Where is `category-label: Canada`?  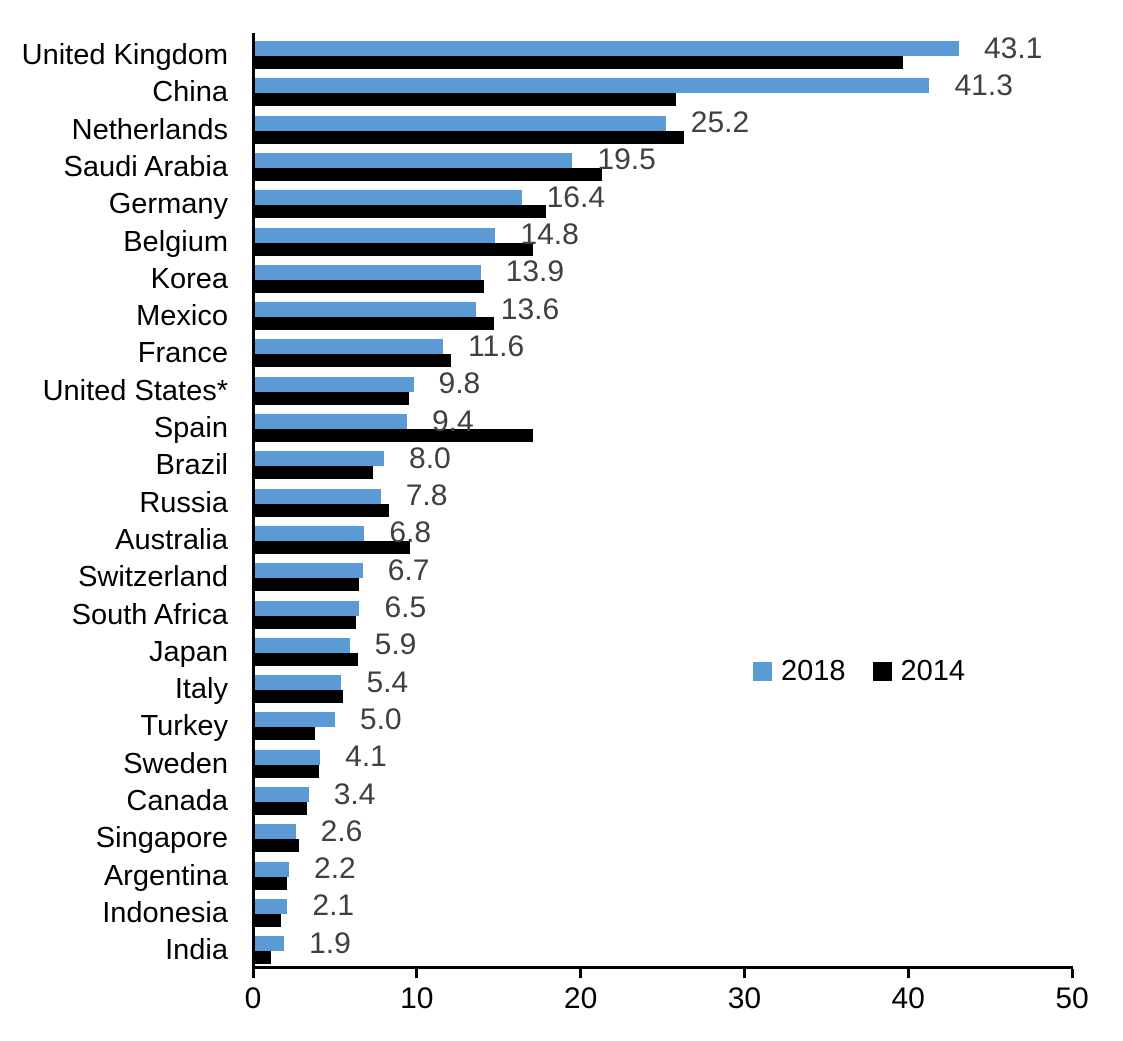
category-label: Canada is located at coordinates (177, 801).